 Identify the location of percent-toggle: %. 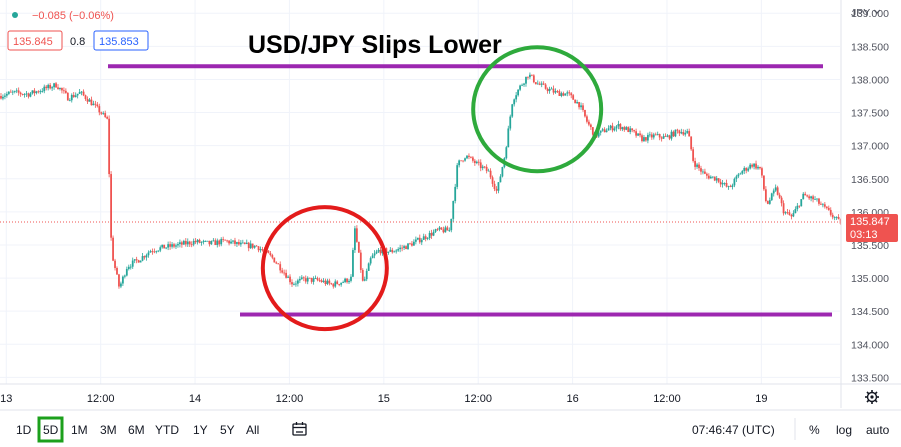
(814, 430).